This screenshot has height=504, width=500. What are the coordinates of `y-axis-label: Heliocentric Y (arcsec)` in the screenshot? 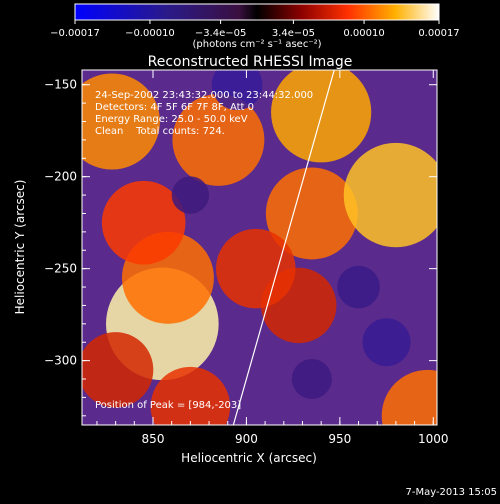 It's located at (20, 247).